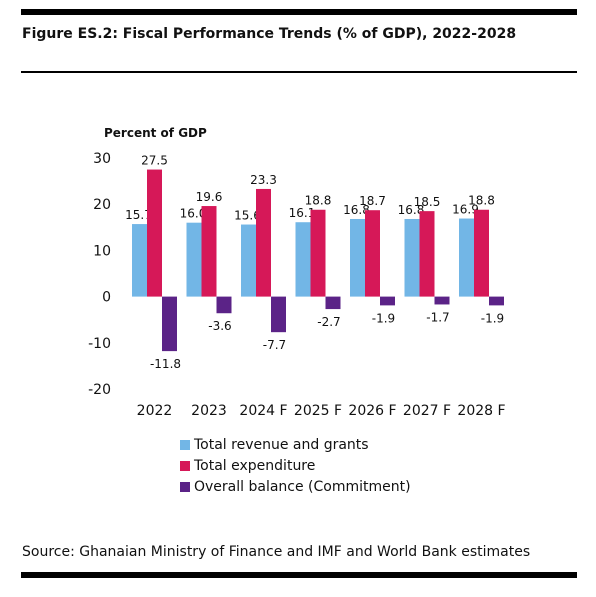 The height and width of the screenshot is (597, 596). Describe the element at coordinates (328, 322) in the screenshot. I see `data-label: -2.7` at that location.